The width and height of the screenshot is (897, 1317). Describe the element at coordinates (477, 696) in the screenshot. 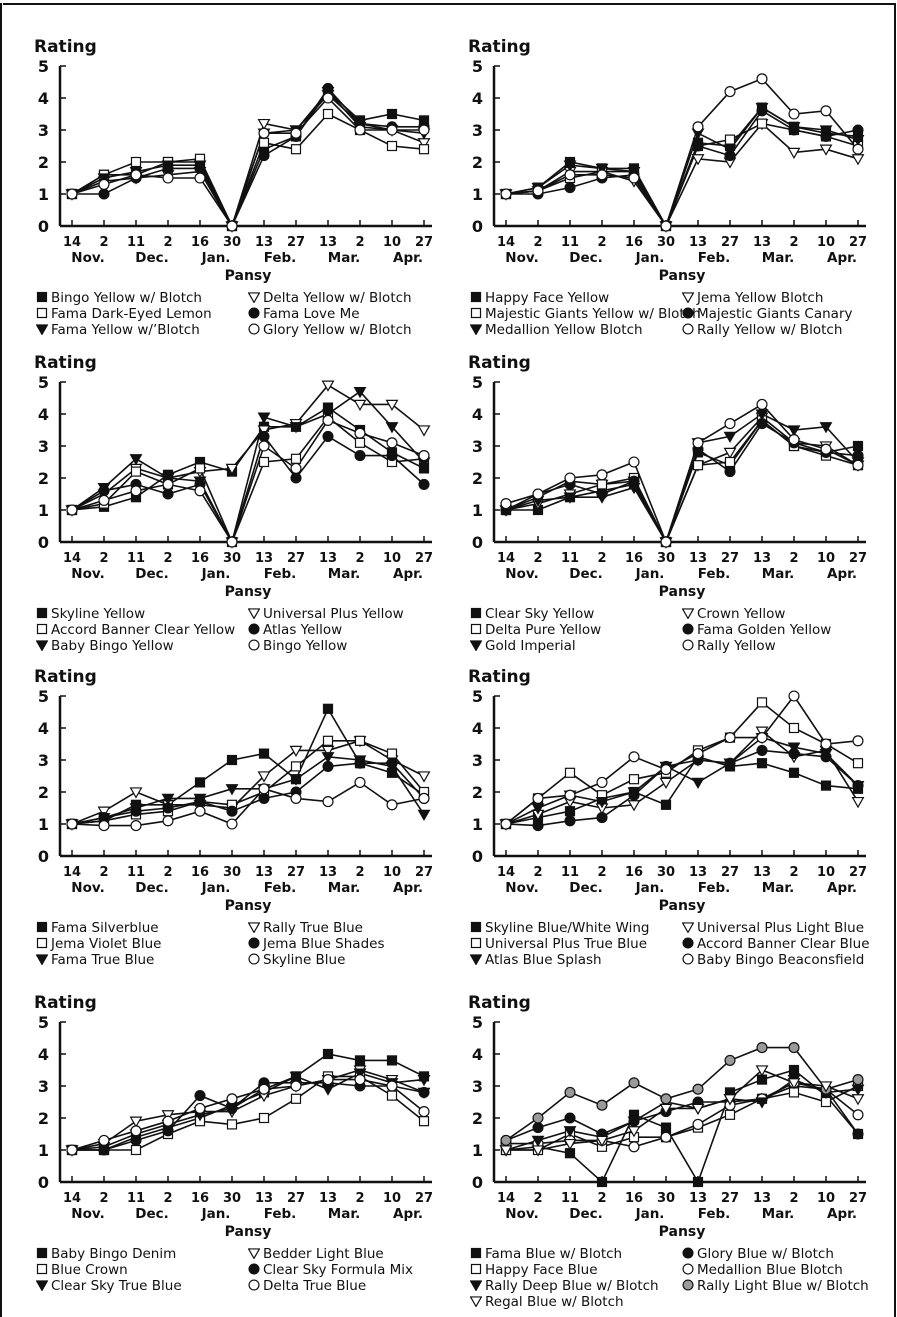

I see `y-tick-label: 5` at that location.